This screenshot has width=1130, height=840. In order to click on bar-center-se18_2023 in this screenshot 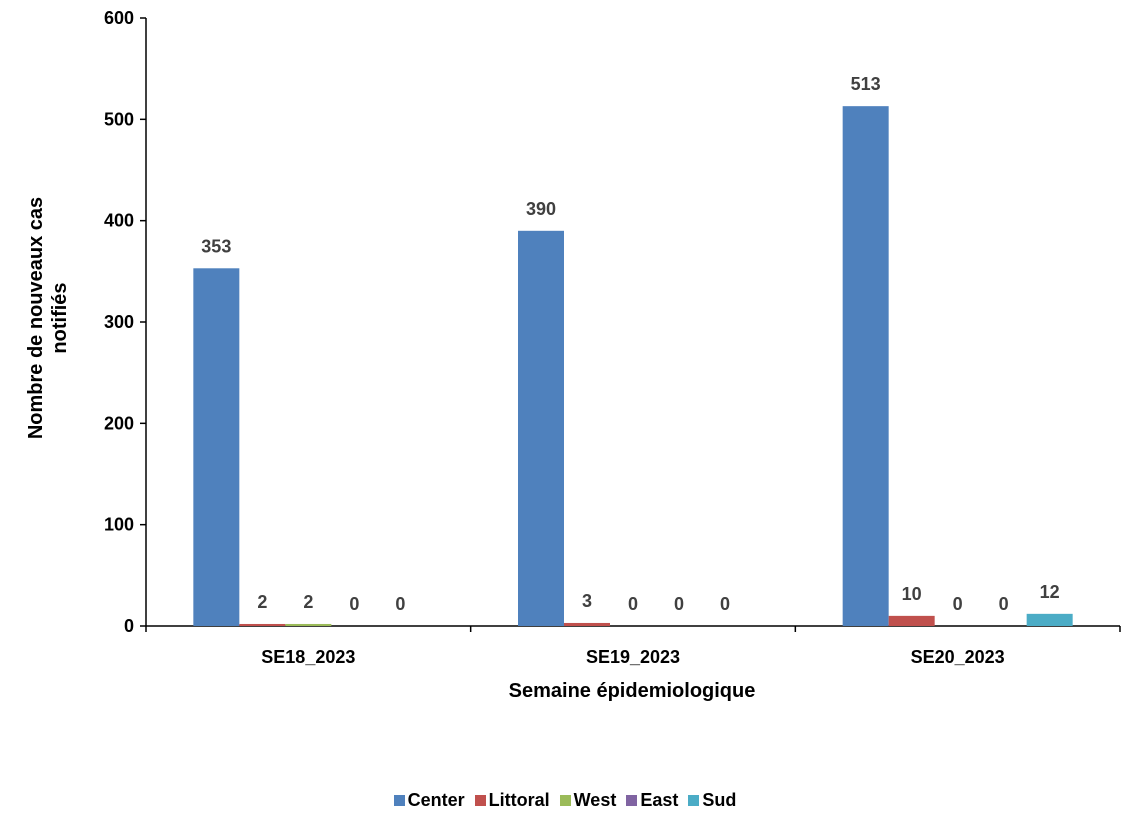, I will do `click(216, 447)`.